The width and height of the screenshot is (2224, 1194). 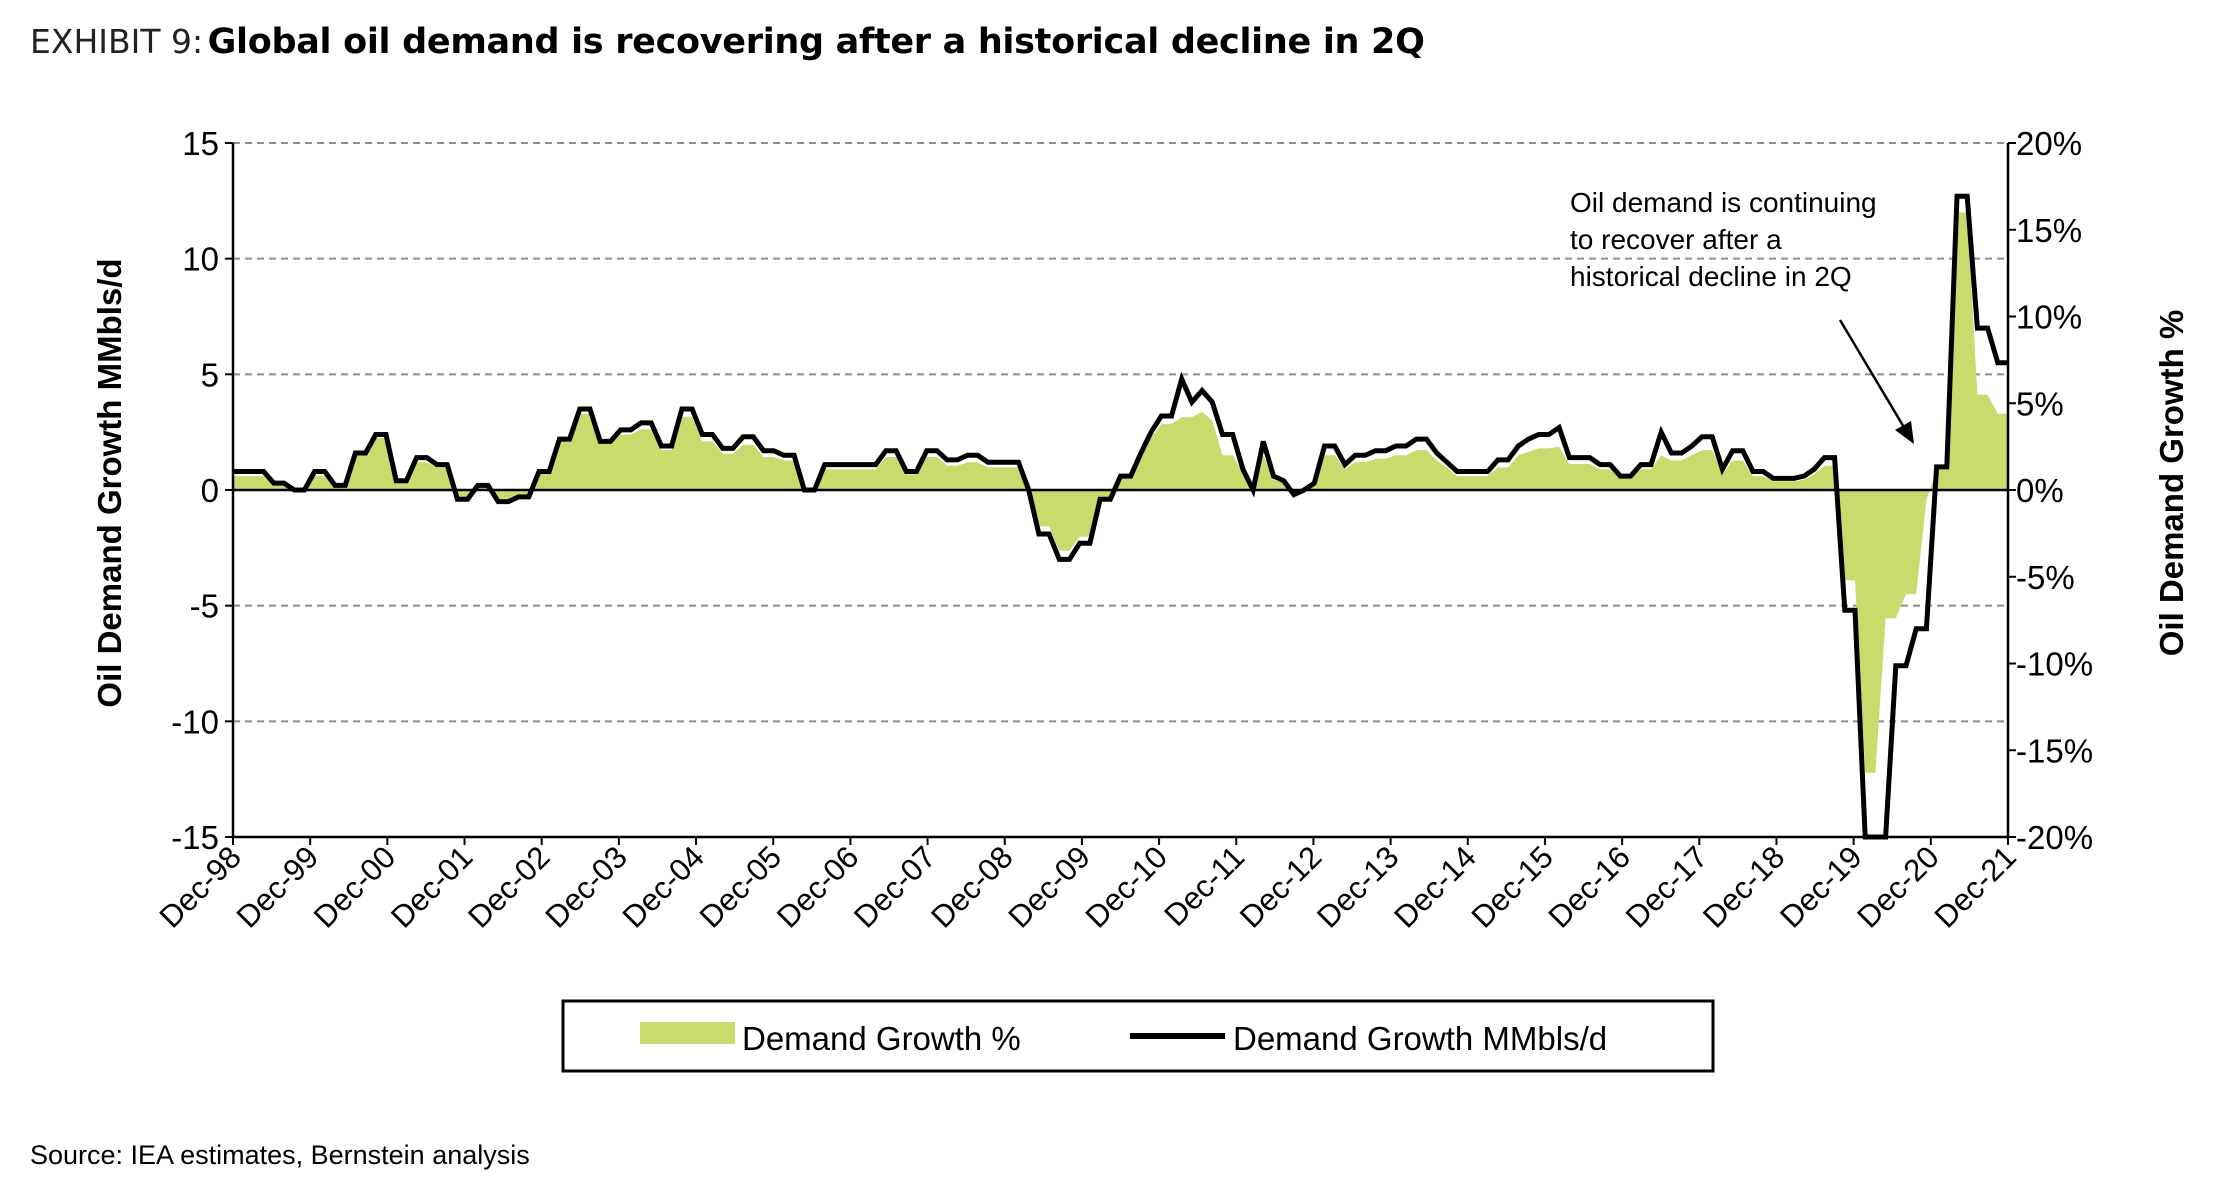 What do you see at coordinates (2054, 837) in the screenshot?
I see `y-right-tick-label: -20%` at bounding box center [2054, 837].